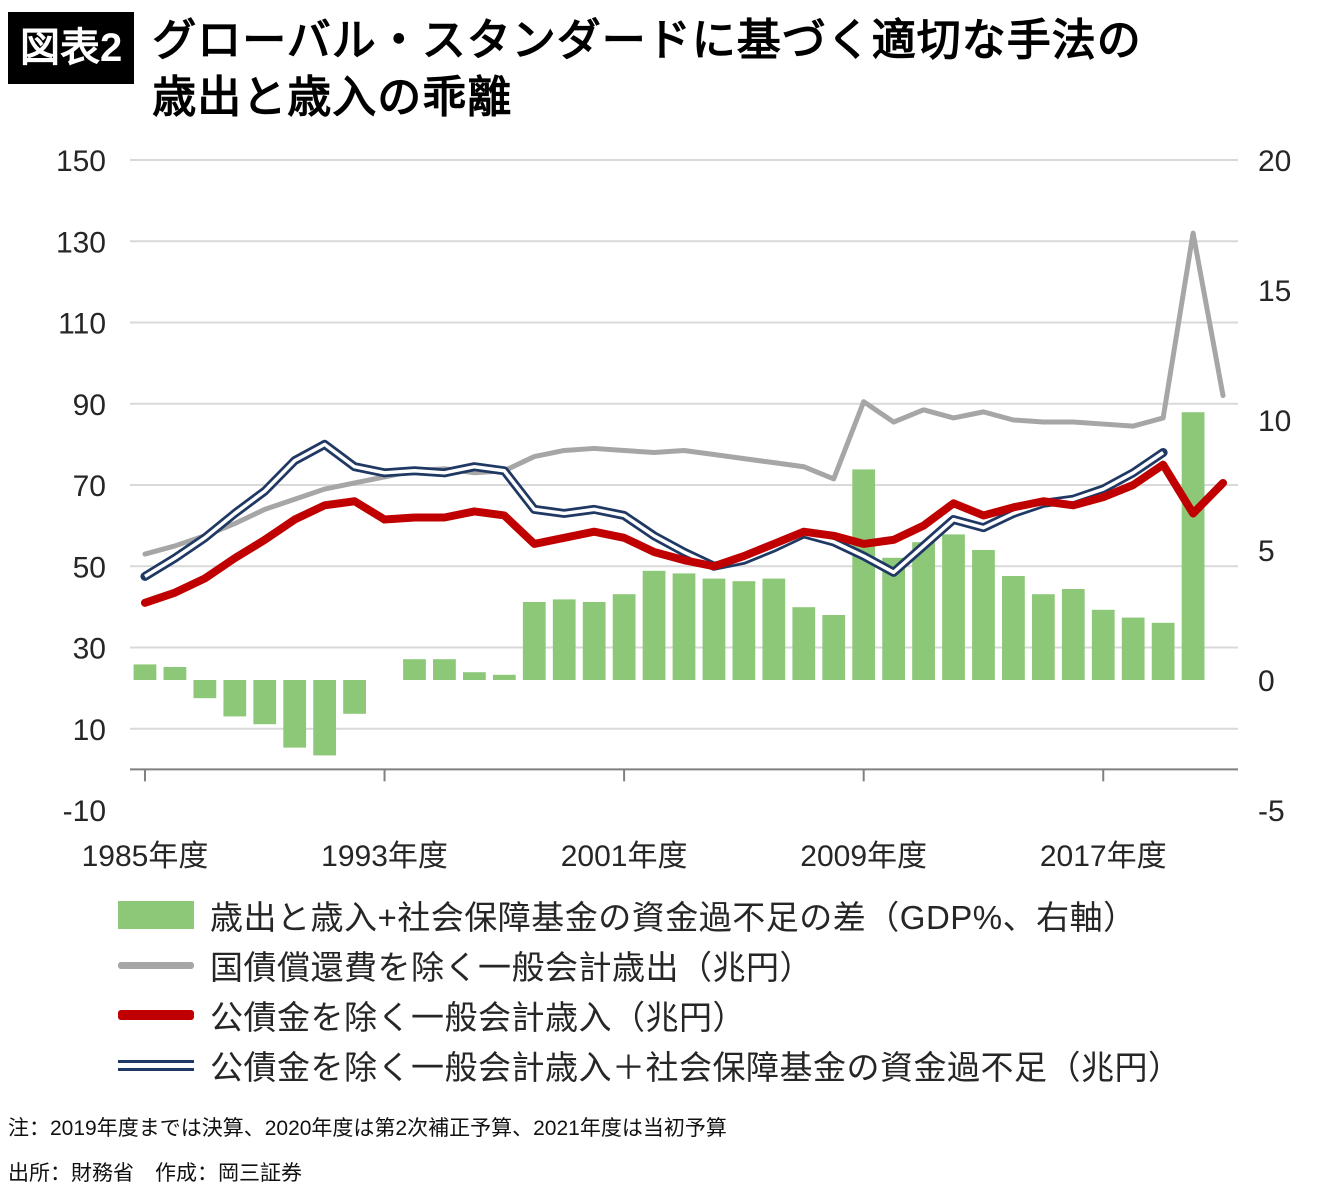 The width and height of the screenshot is (1340, 1199). What do you see at coordinates (647, 40) in the screenshot?
I see `title-line-1: グローバル・スタンダードに基づく適切な手法の` at bounding box center [647, 40].